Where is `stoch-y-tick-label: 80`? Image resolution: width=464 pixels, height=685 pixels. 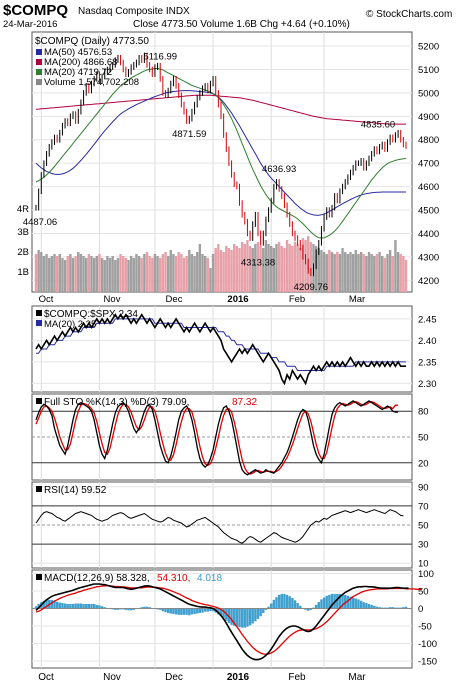 stoch-y-tick-label: 80 is located at coordinates (423, 412).